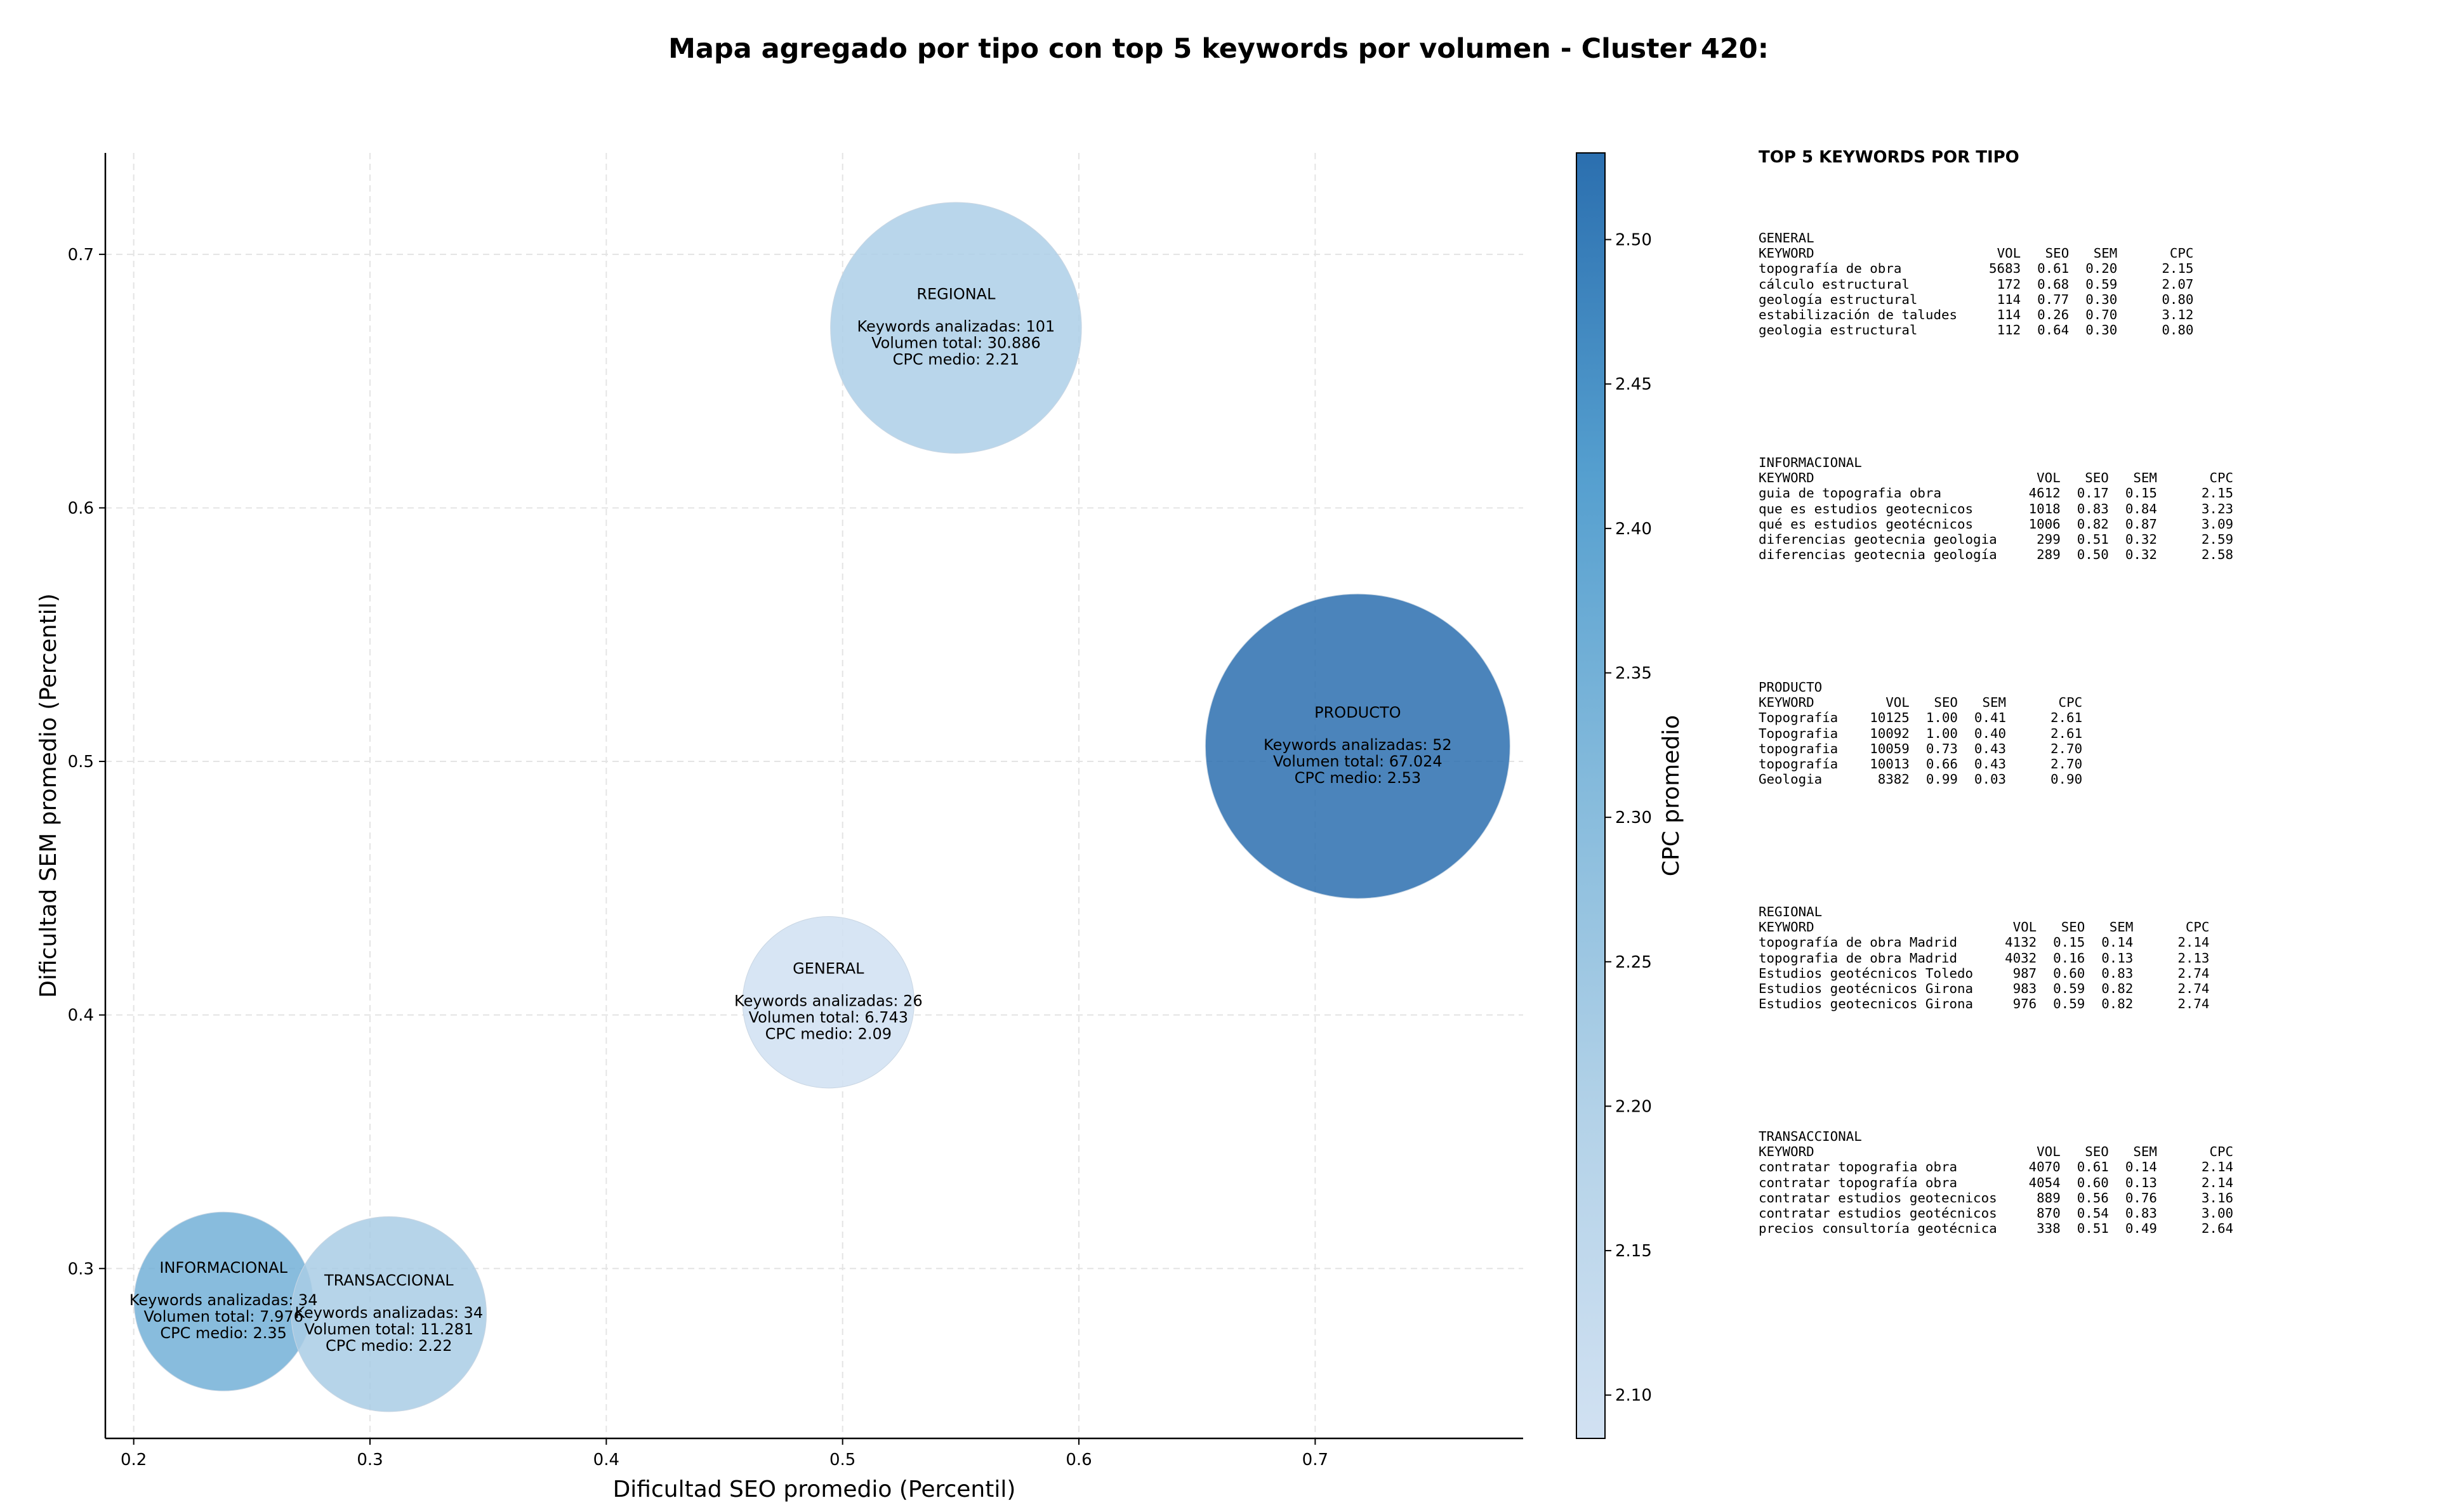  What do you see at coordinates (1799, 718) in the screenshot?
I see `table-cell: Topografía` at bounding box center [1799, 718].